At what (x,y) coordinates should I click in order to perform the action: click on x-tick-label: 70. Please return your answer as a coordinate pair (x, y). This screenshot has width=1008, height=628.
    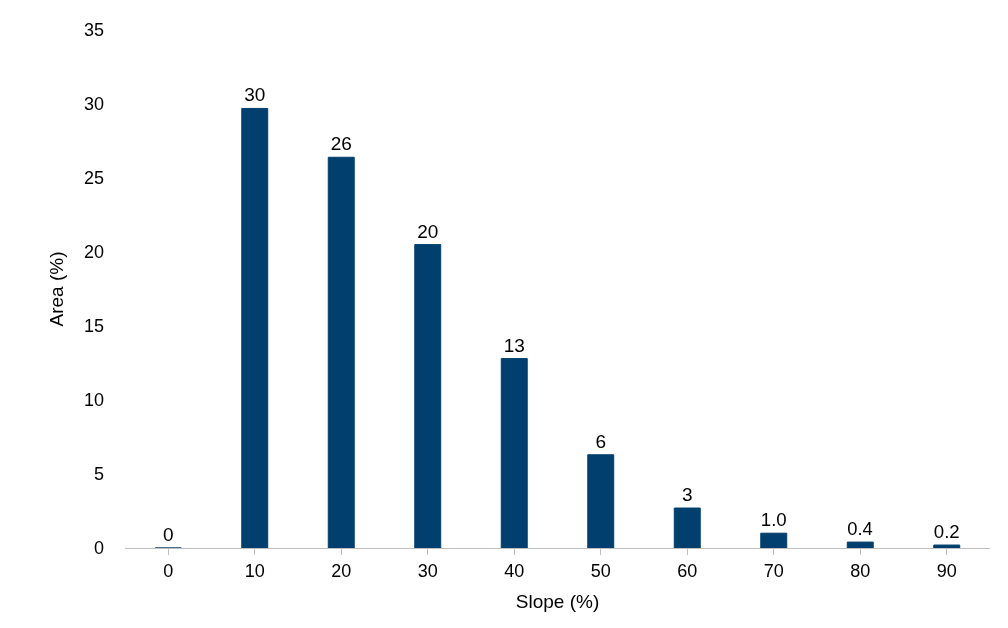
    Looking at the image, I should click on (773, 570).